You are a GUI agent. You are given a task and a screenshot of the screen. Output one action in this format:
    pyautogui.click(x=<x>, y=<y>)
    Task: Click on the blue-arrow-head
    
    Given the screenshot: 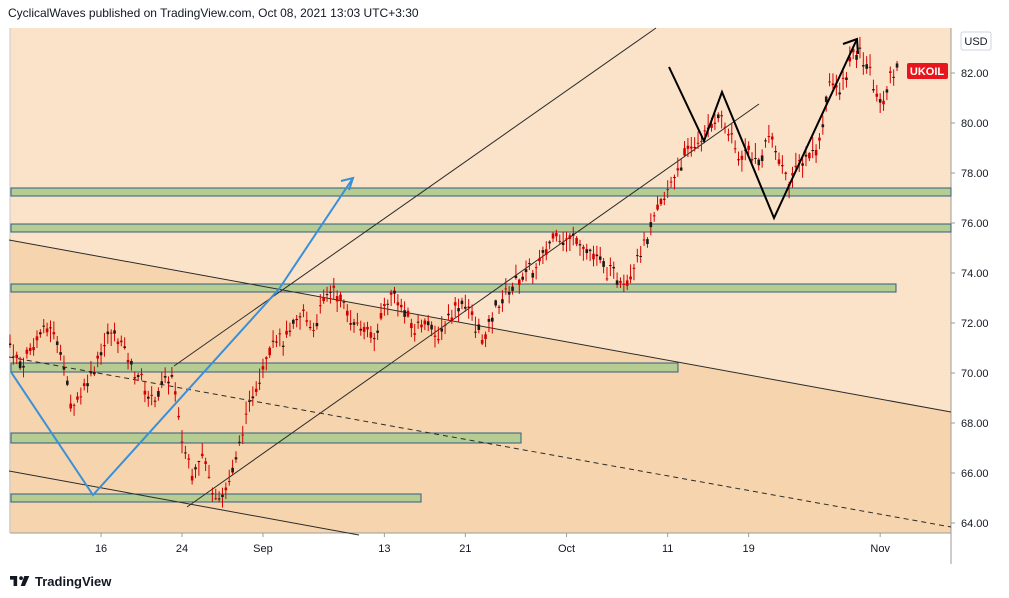 What is the action you would take?
    pyautogui.click(x=347, y=183)
    